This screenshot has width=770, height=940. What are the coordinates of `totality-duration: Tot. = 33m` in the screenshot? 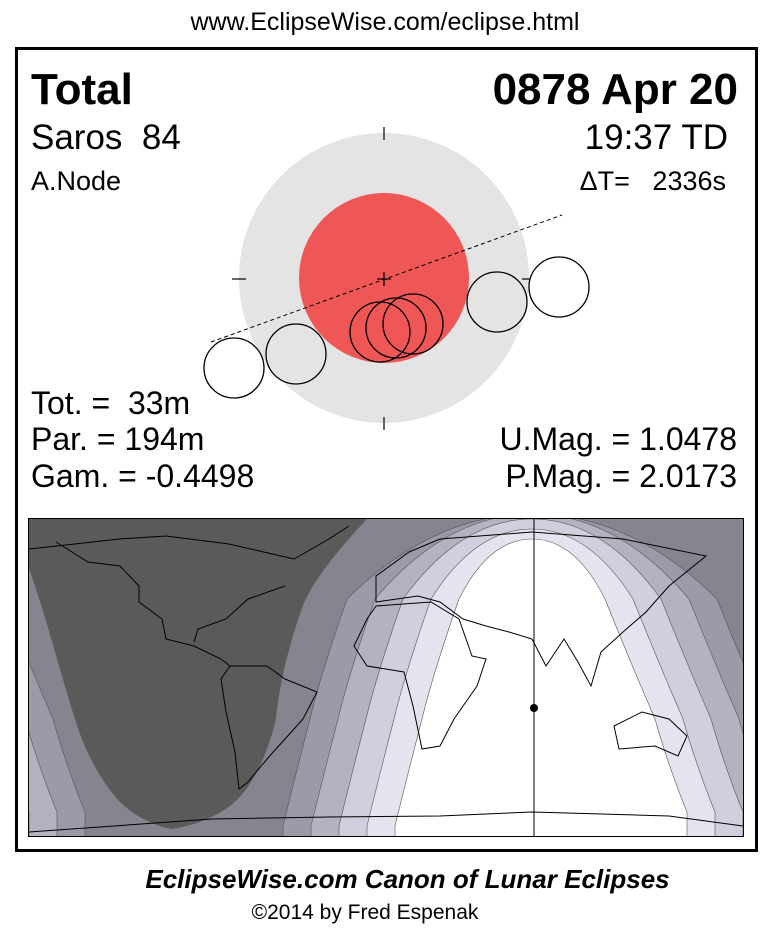 It's located at (111, 403).